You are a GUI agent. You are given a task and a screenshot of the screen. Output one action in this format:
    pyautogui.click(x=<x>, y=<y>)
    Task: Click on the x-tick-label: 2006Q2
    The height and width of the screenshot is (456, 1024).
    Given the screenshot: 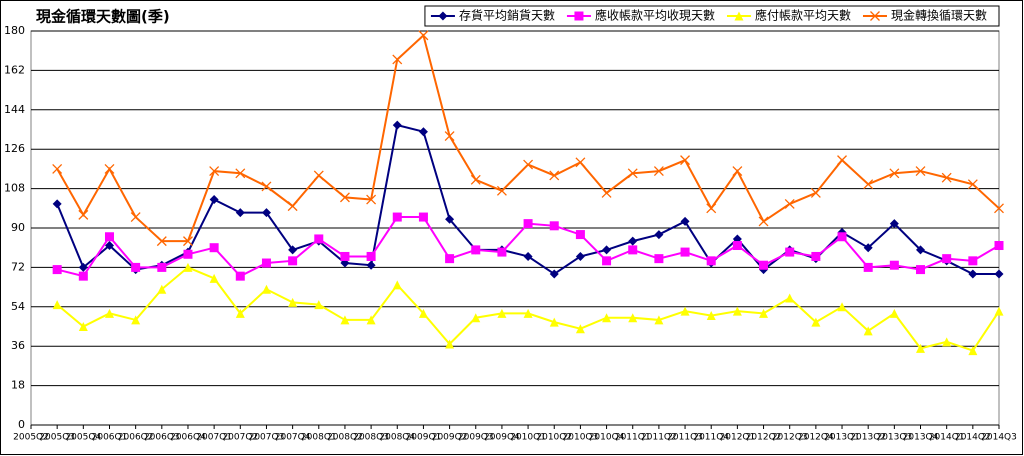 What is the action you would take?
    pyautogui.click(x=136, y=438)
    